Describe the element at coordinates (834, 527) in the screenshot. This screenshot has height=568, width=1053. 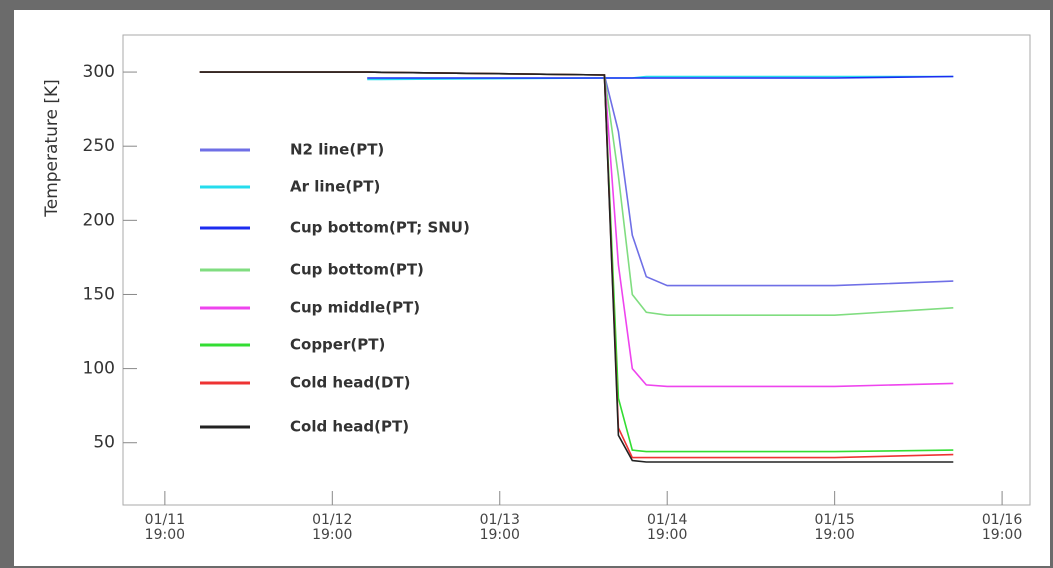
I see `x-tick-label: 01/15 19:00` at that location.